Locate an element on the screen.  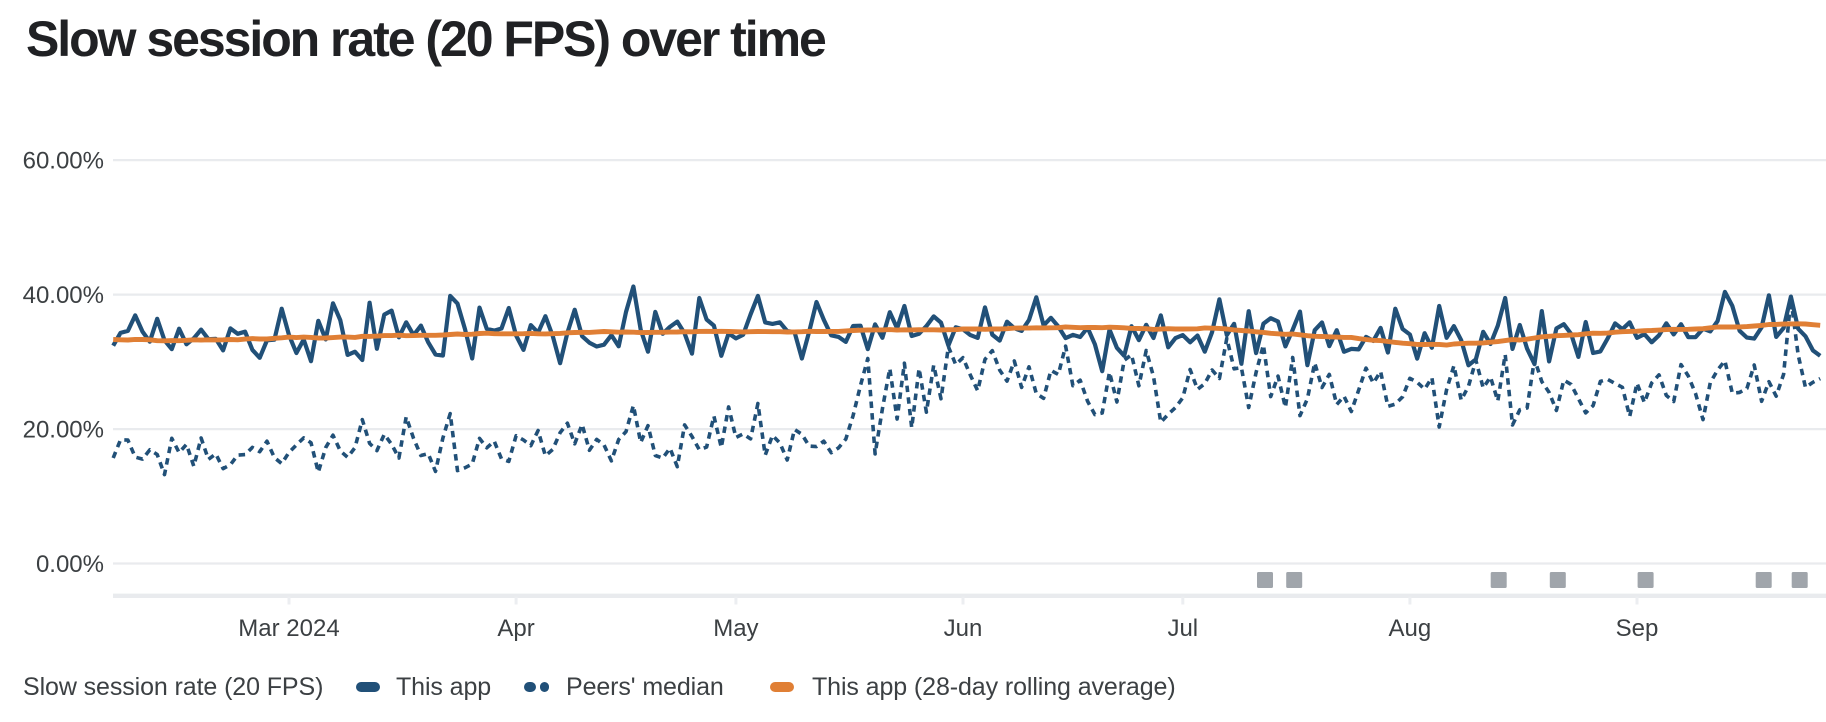
svg-text: May is located at coordinates (735, 628).